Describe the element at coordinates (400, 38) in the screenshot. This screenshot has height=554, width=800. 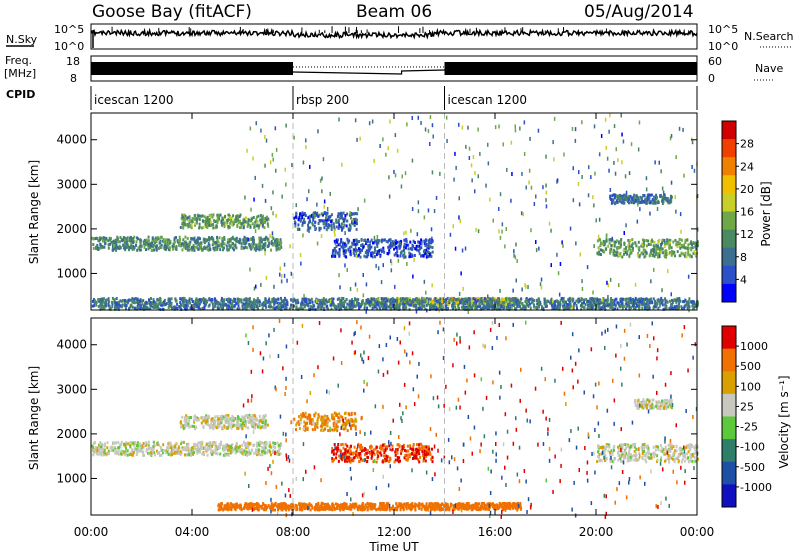
I see `nsky-strip: N.Sky 10^5 10^0 10^5 10^0 N.Search` at that location.